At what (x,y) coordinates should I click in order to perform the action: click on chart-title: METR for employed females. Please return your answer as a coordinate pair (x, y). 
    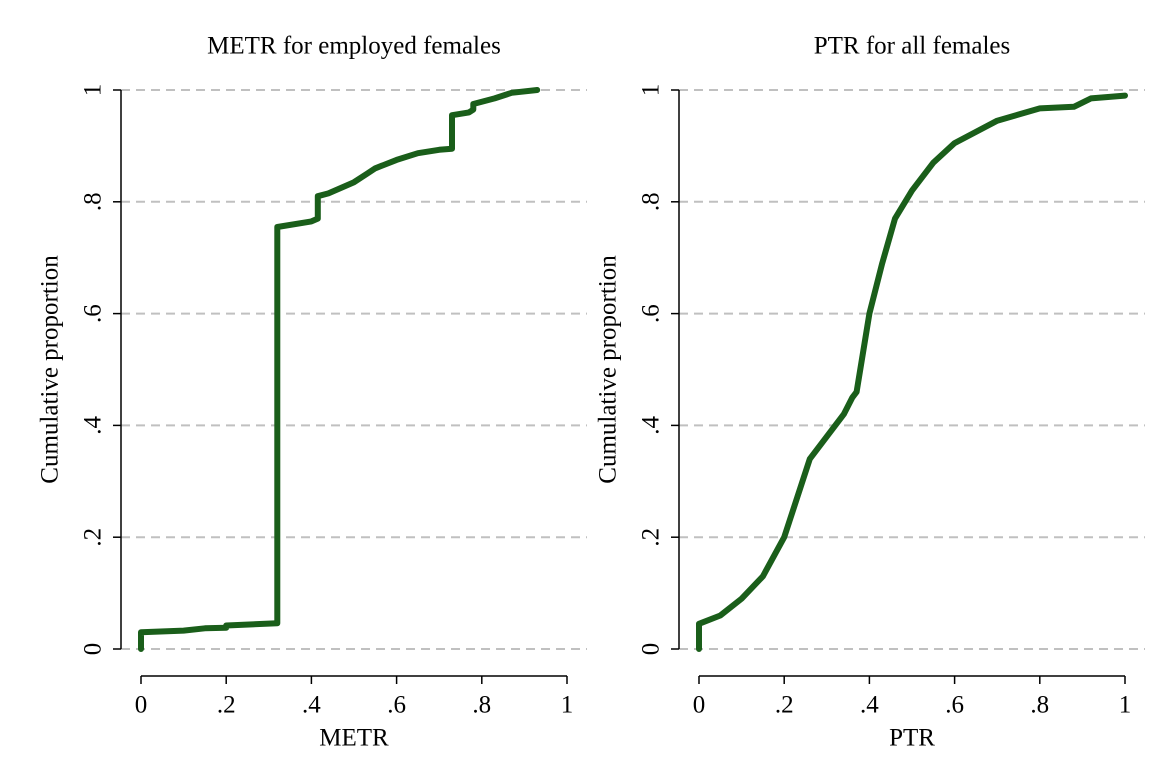
    Looking at the image, I should click on (354, 46).